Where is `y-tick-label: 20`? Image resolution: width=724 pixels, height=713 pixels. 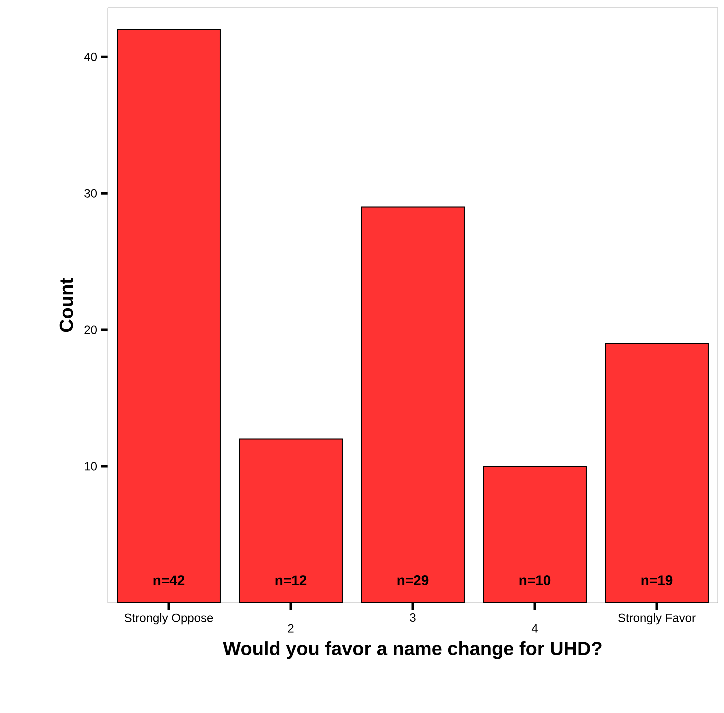 y-tick-label: 20 is located at coordinates (91, 330).